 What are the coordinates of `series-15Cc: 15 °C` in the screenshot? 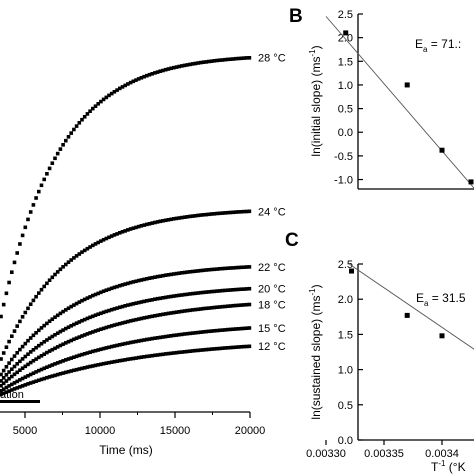 It's located at (143, 358).